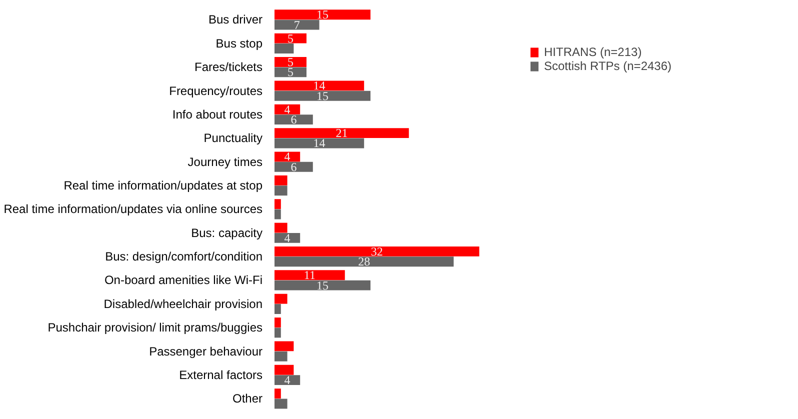 This screenshot has height=419, width=798. I want to click on data-label: 5, so click(290, 38).